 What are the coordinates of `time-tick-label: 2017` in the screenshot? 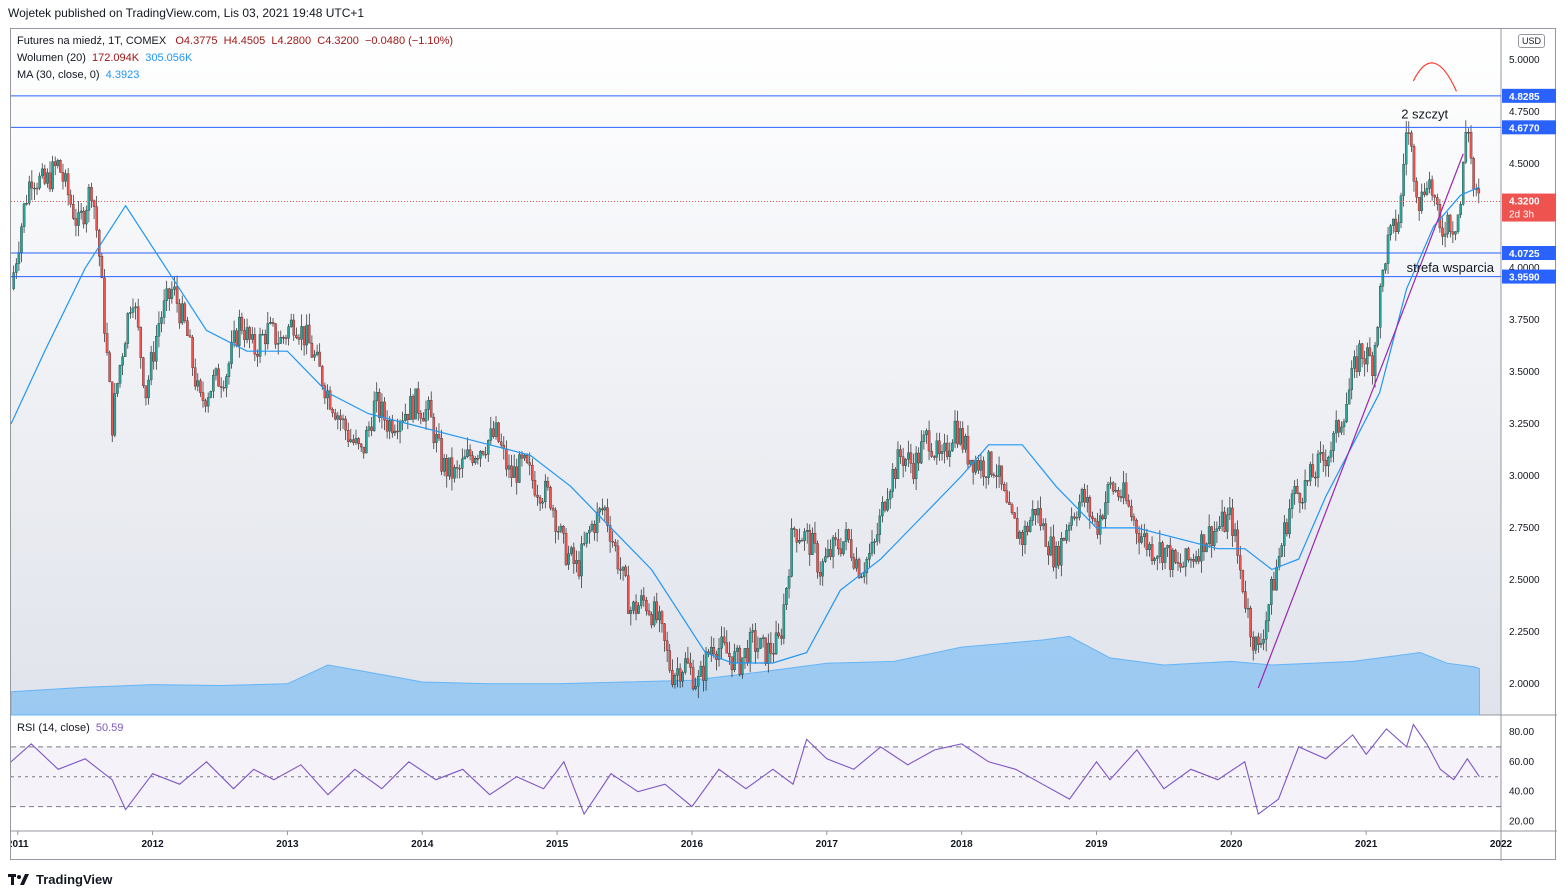 It's located at (827, 844).